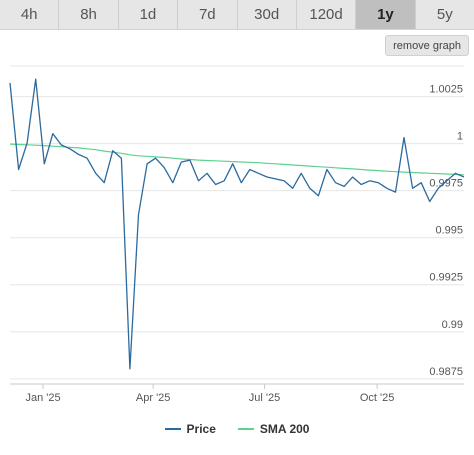 The width and height of the screenshot is (474, 455). I want to click on y-tick-label: 0.9975, so click(446, 184).